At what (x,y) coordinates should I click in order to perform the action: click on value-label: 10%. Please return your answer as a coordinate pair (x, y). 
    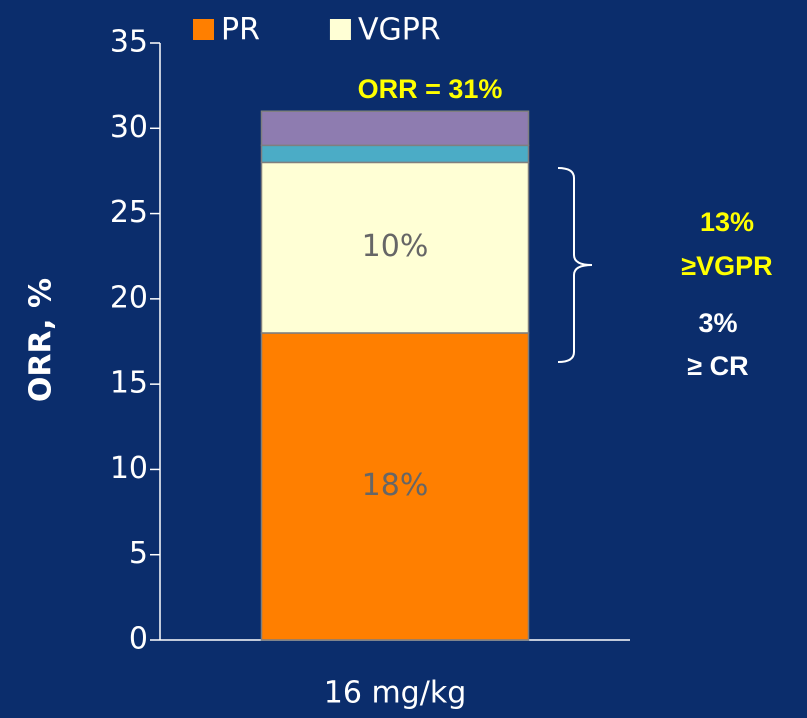
    Looking at the image, I should click on (395, 246).